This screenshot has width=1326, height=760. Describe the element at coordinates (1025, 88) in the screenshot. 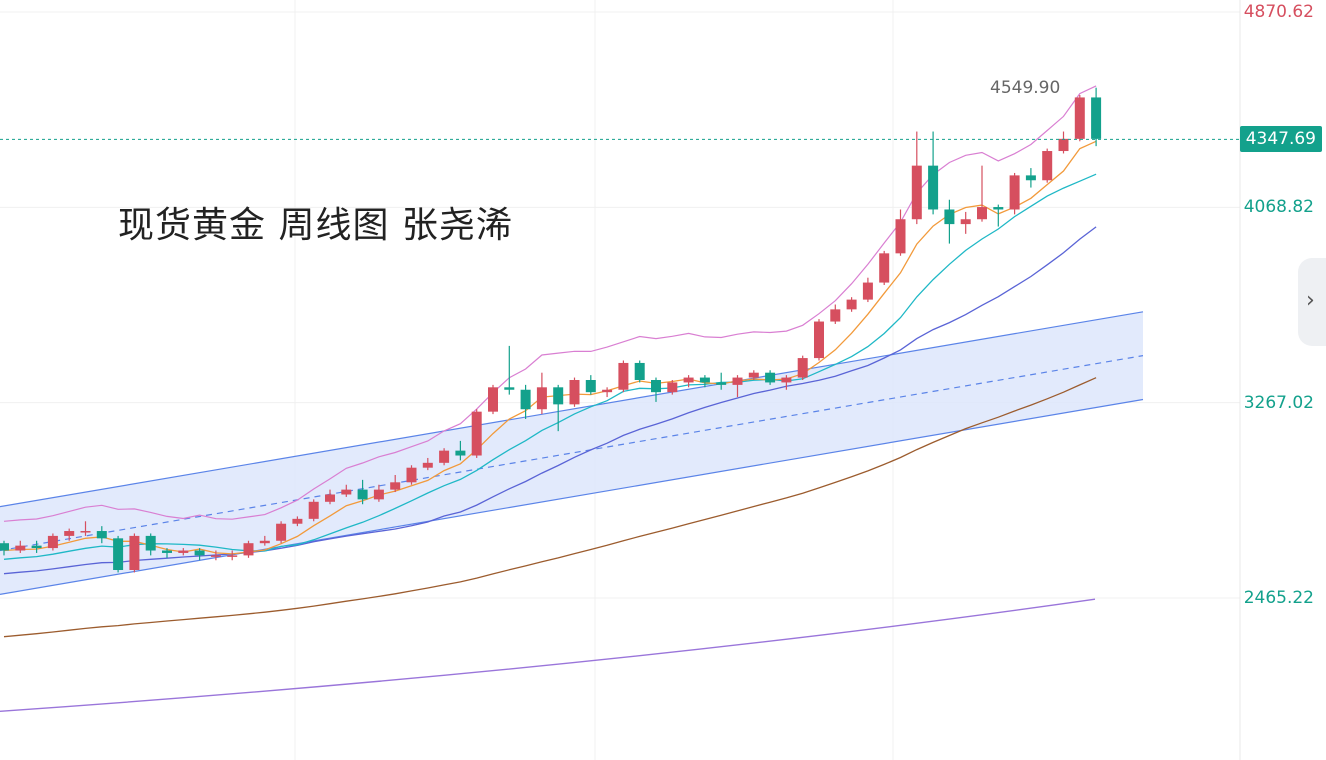

I see `high-price-label: 4549.90` at that location.